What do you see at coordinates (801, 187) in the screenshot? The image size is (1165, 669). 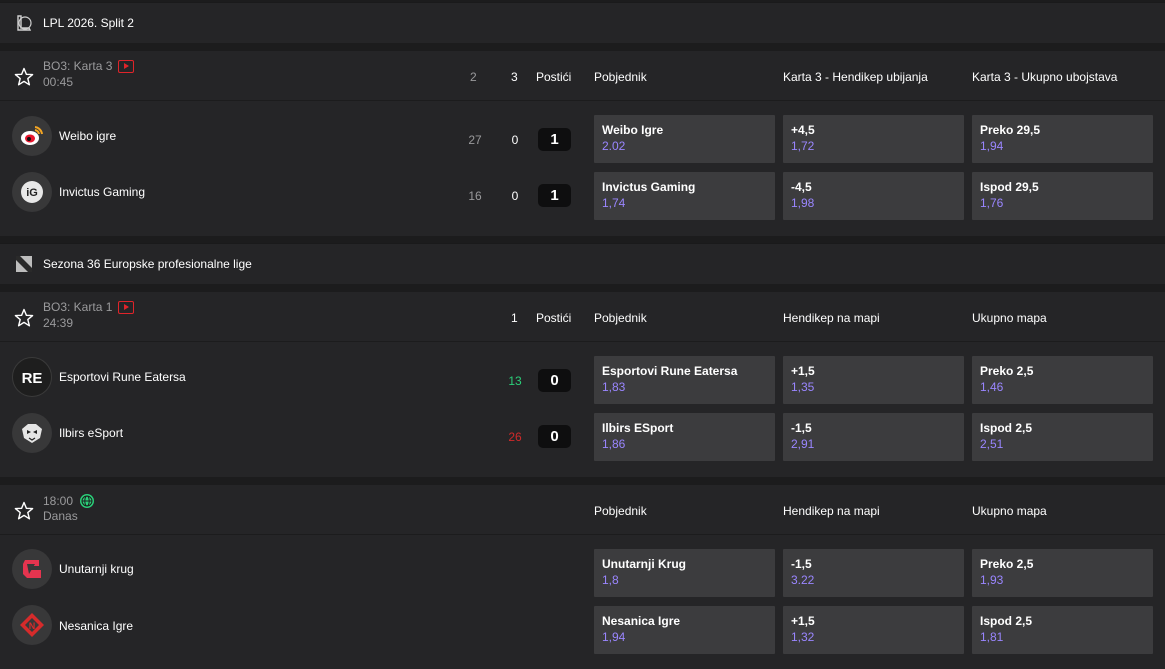 I see `odds-label: -4,5` at bounding box center [801, 187].